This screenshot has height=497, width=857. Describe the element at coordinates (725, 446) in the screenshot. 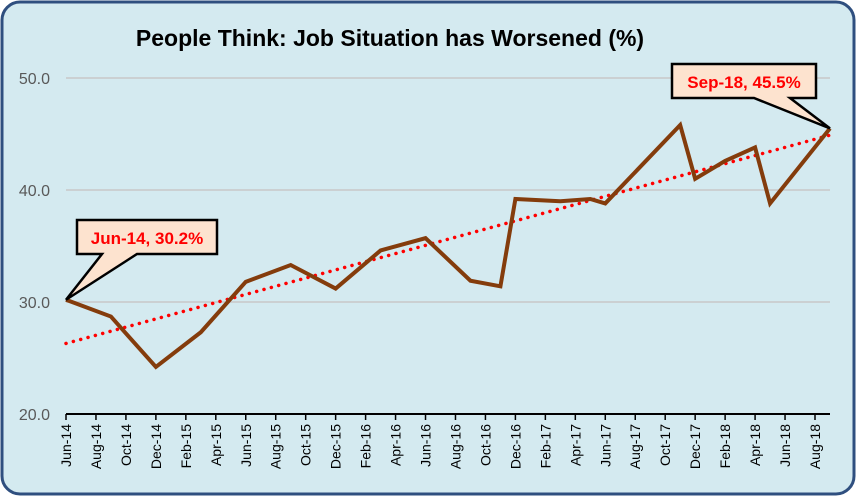

I see `x-tick-label: Feb-18` at that location.